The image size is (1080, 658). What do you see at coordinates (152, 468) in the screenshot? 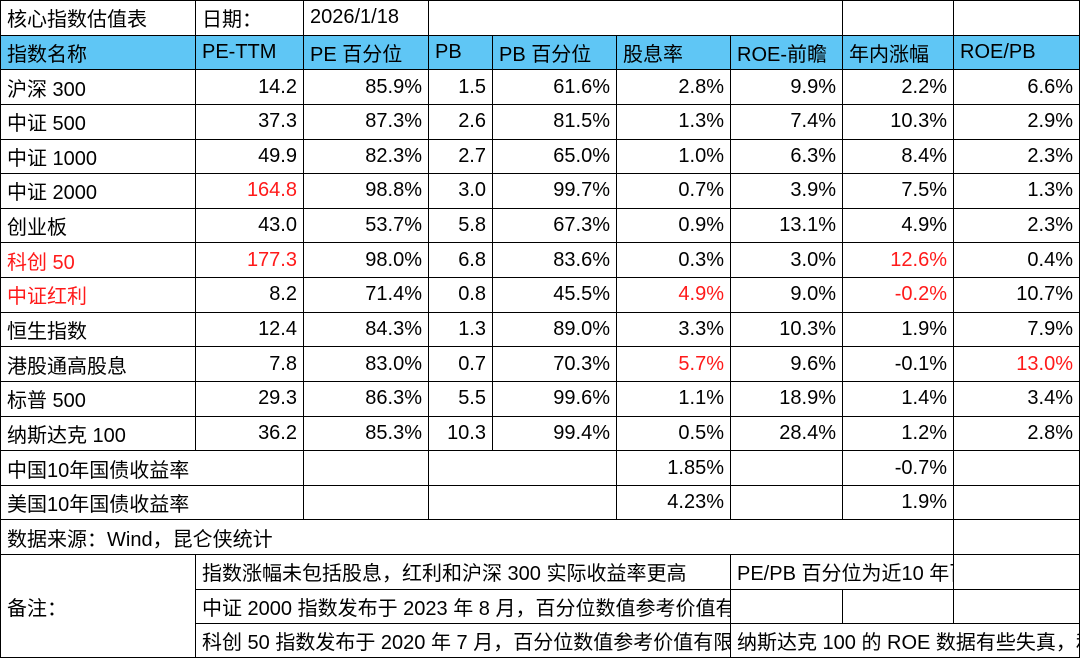
I see `yield-label: 中国10年国债收益率` at bounding box center [152, 468].